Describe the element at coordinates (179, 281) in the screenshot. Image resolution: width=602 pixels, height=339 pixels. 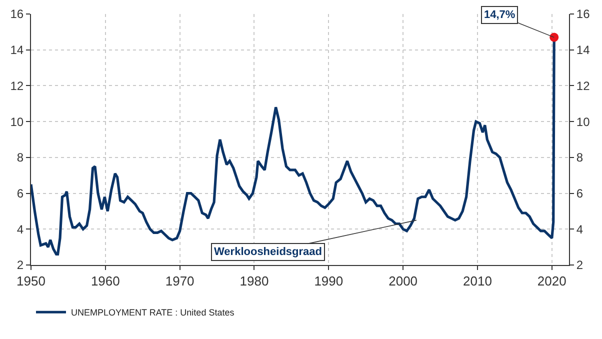
I see `x-tick-label: 1970` at that location.